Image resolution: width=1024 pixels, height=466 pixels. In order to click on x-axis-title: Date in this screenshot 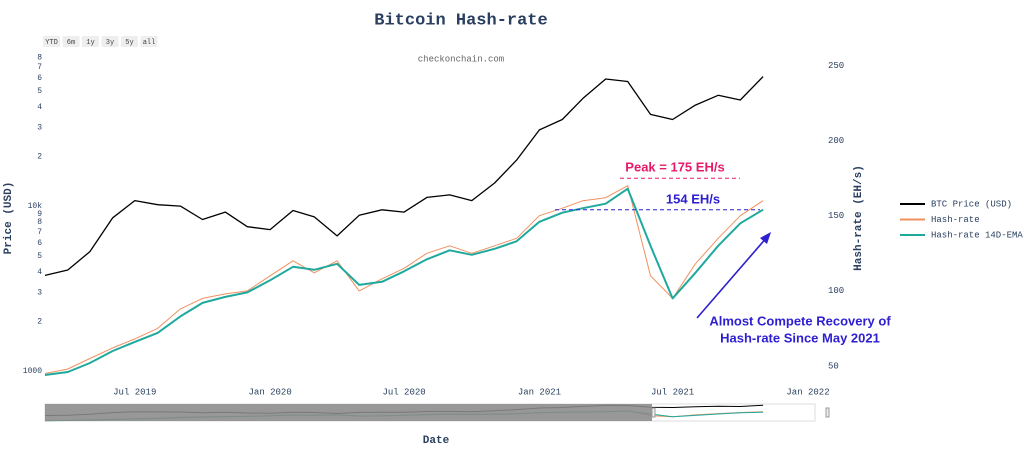, I will do `click(436, 441)`.